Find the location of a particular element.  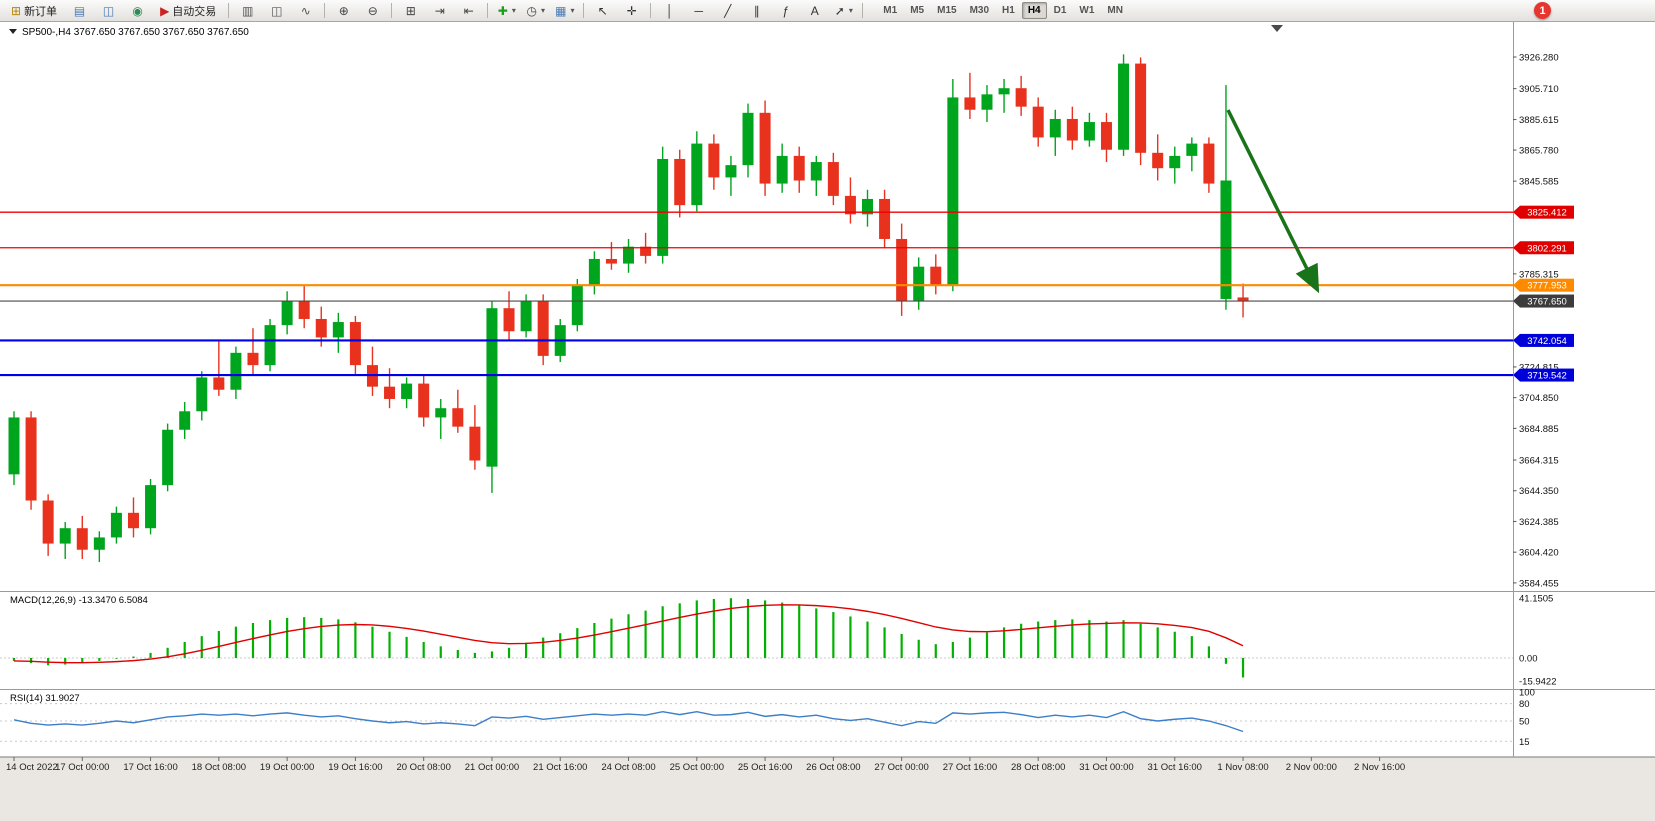

profiles-icon: ◫ is located at coordinates (108, 10).